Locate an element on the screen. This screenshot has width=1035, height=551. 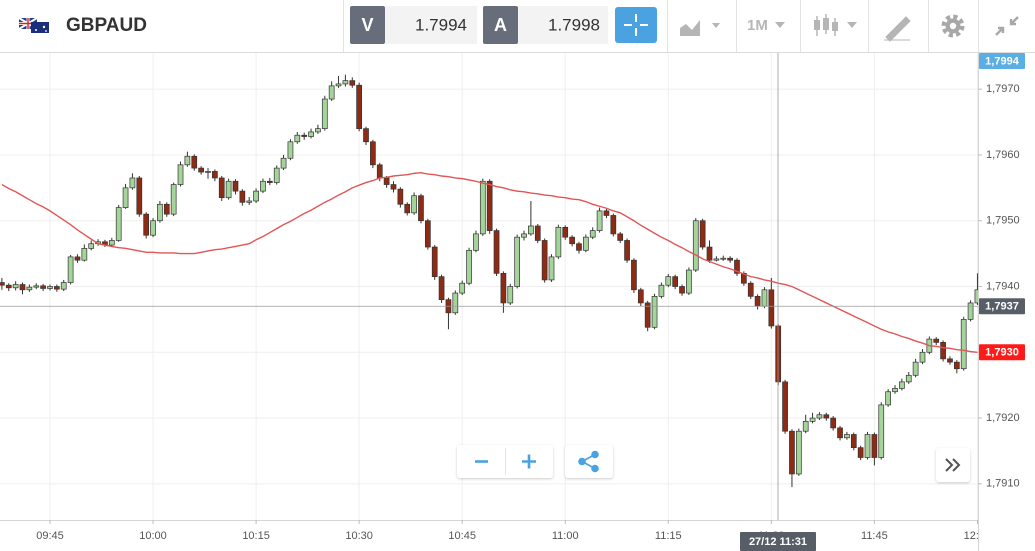
share-button is located at coordinates (589, 461).